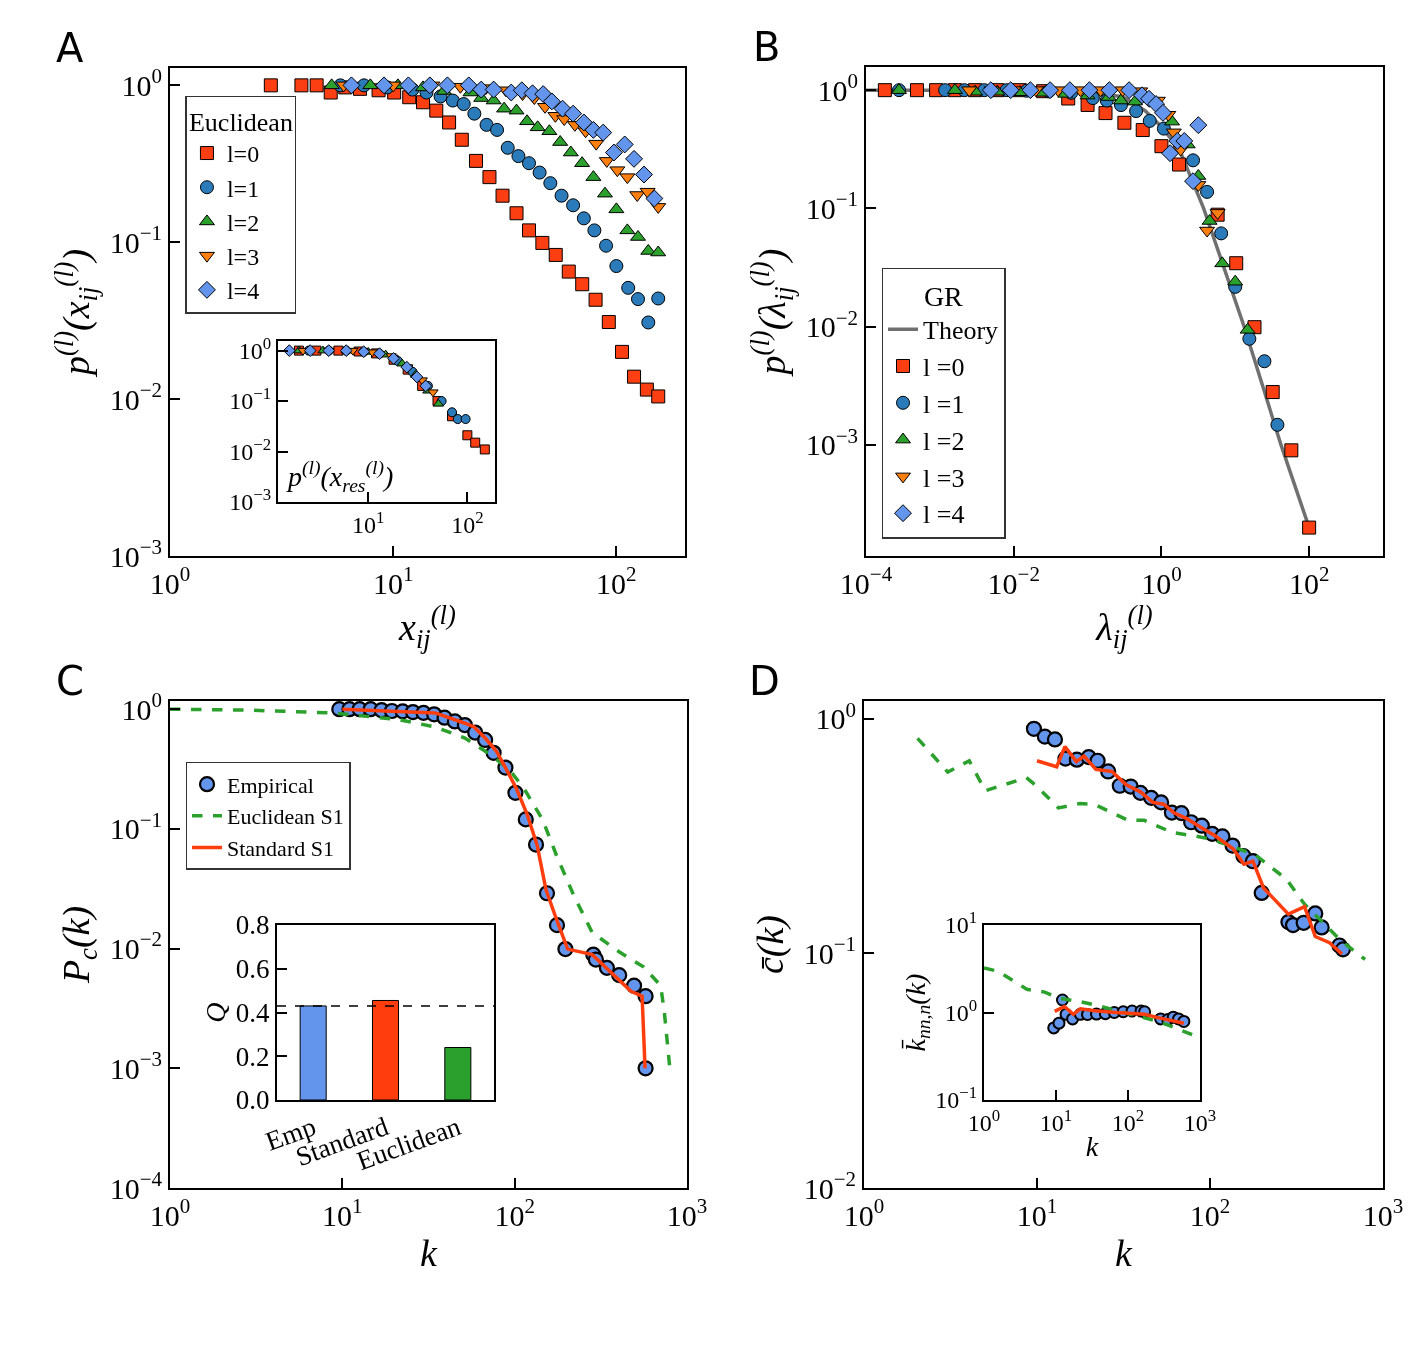 Image resolution: width=1425 pixels, height=1350 pixels. Describe the element at coordinates (243, 291) in the screenshot. I see `legend-label: l=4` at that location.